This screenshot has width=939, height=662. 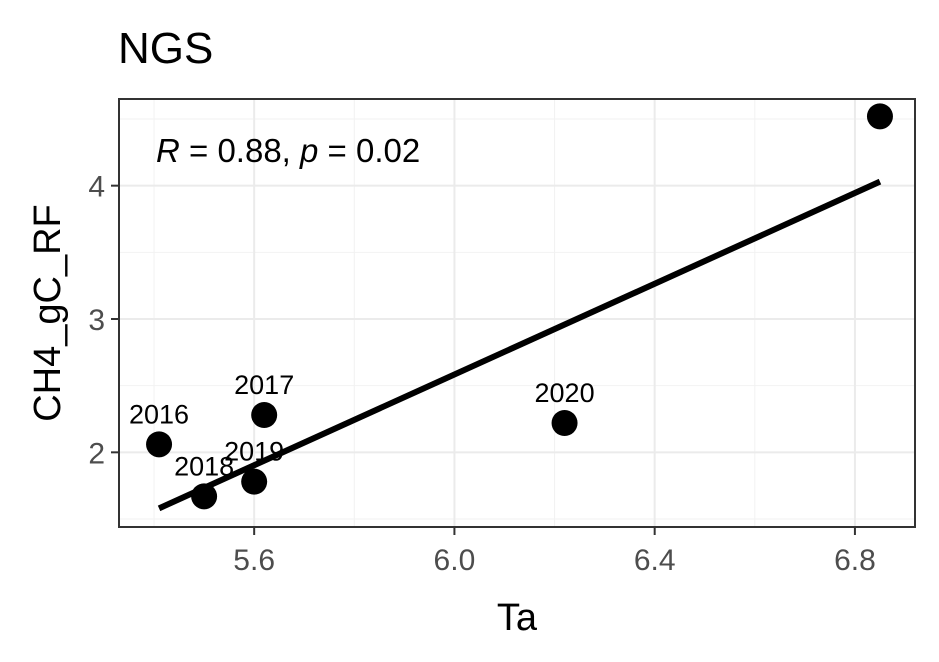 I want to click on p-value: = 0.02, so click(x=369, y=150).